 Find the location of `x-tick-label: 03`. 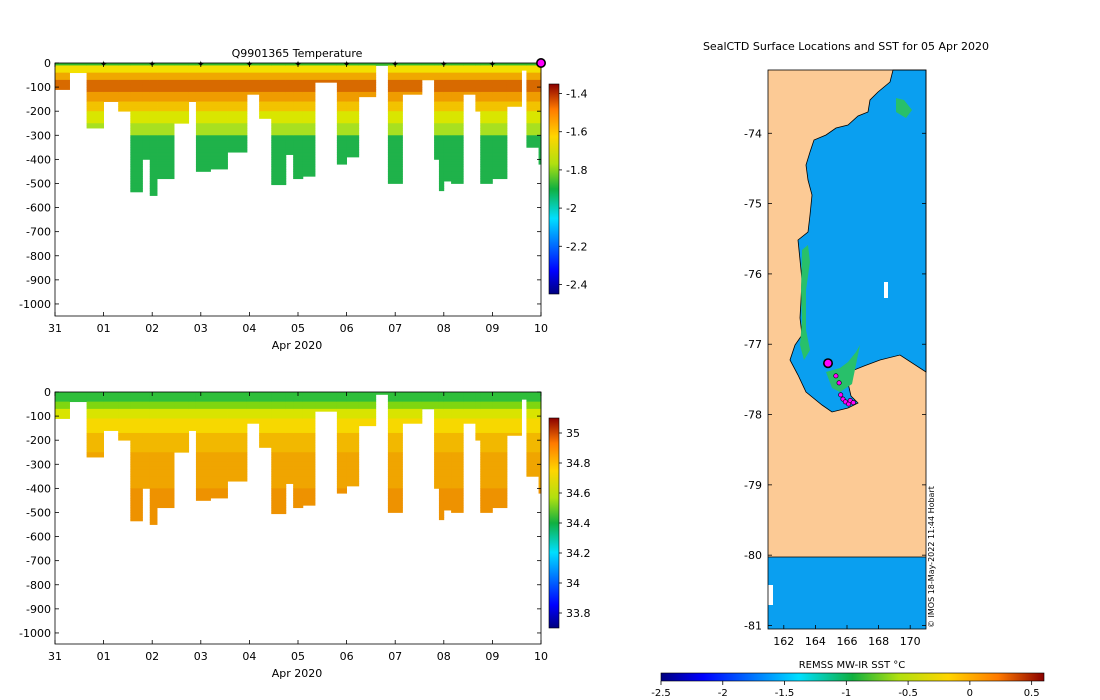

x-tick-label: 03 is located at coordinates (201, 656).